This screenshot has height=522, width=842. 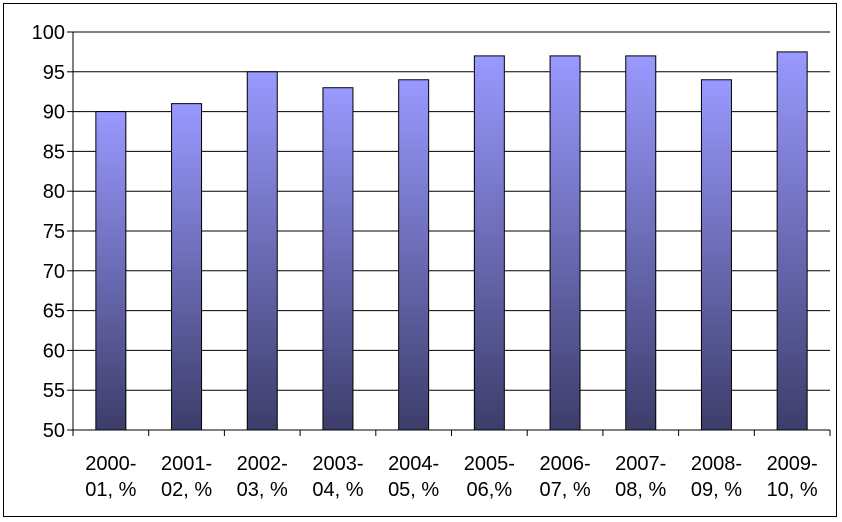 I want to click on x-tick-label: 2009-10, %, so click(x=792, y=477).